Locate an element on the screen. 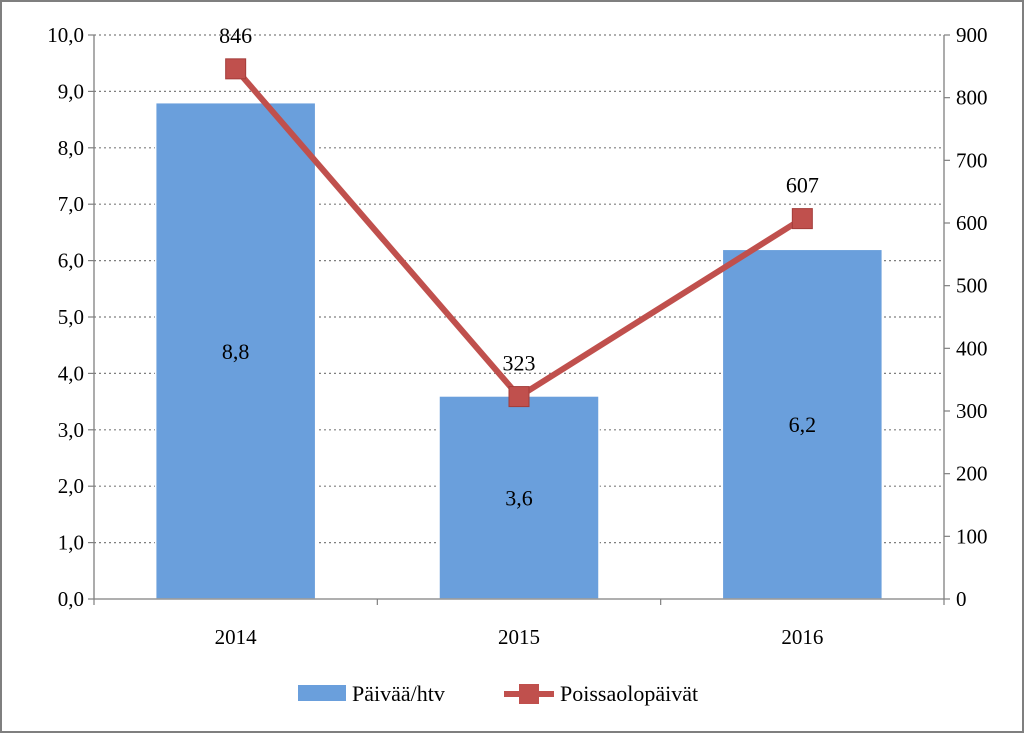  y-left-tick-label: 5,0 is located at coordinates (71, 317).